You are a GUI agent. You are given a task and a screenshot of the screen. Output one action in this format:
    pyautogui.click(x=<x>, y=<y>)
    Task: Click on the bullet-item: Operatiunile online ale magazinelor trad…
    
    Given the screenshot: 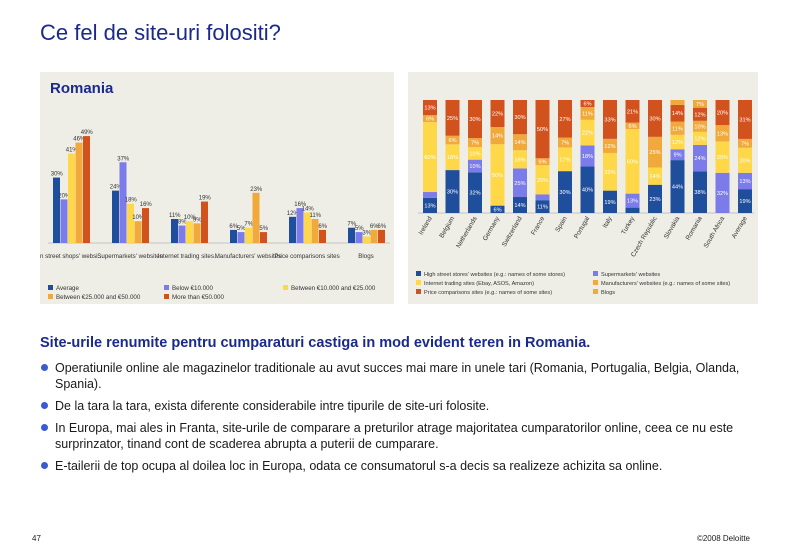 What is the action you would take?
    pyautogui.click(x=405, y=376)
    